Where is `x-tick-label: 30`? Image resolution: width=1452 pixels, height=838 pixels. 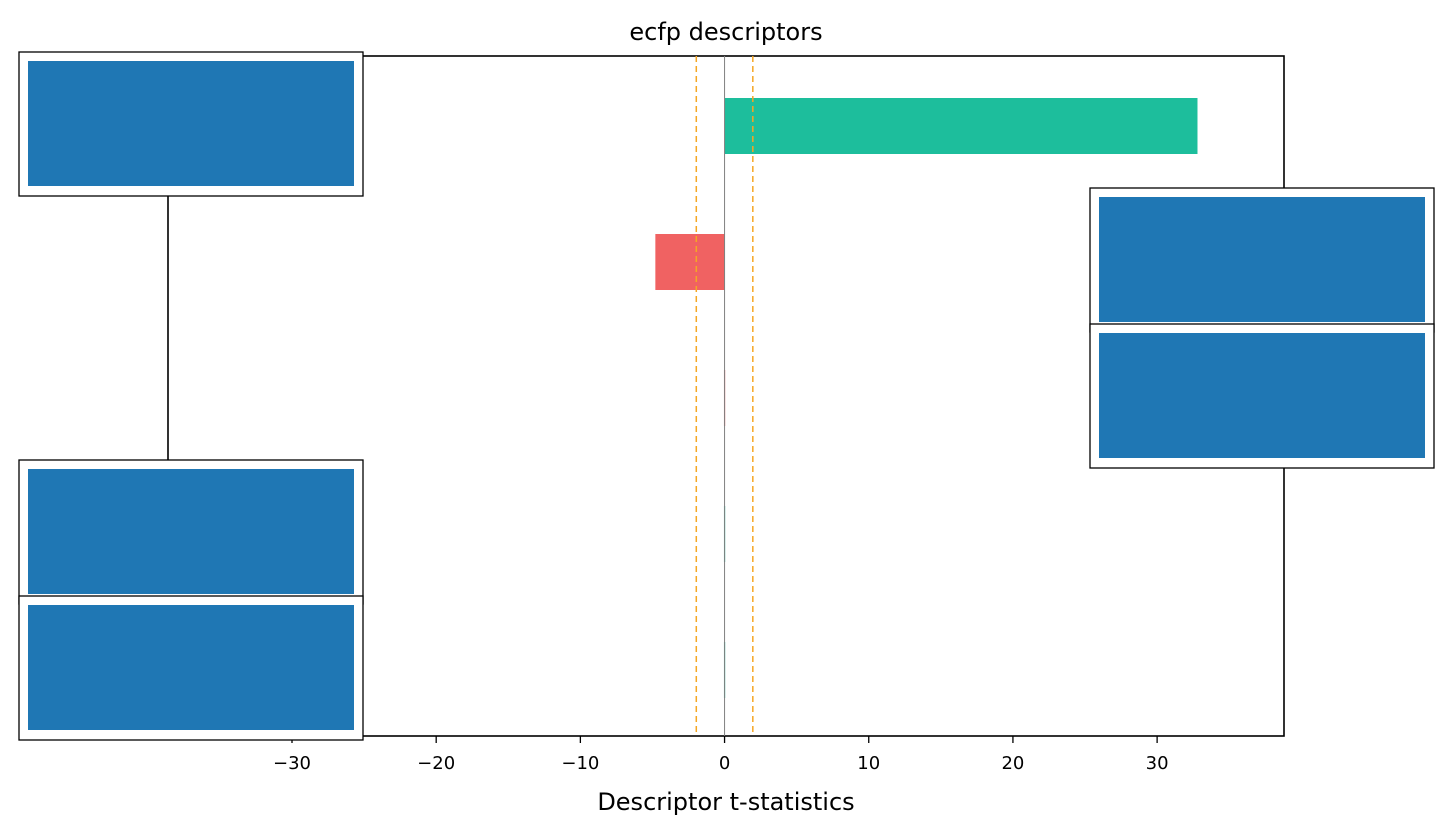
x-tick-label: 30 is located at coordinates (1157, 763).